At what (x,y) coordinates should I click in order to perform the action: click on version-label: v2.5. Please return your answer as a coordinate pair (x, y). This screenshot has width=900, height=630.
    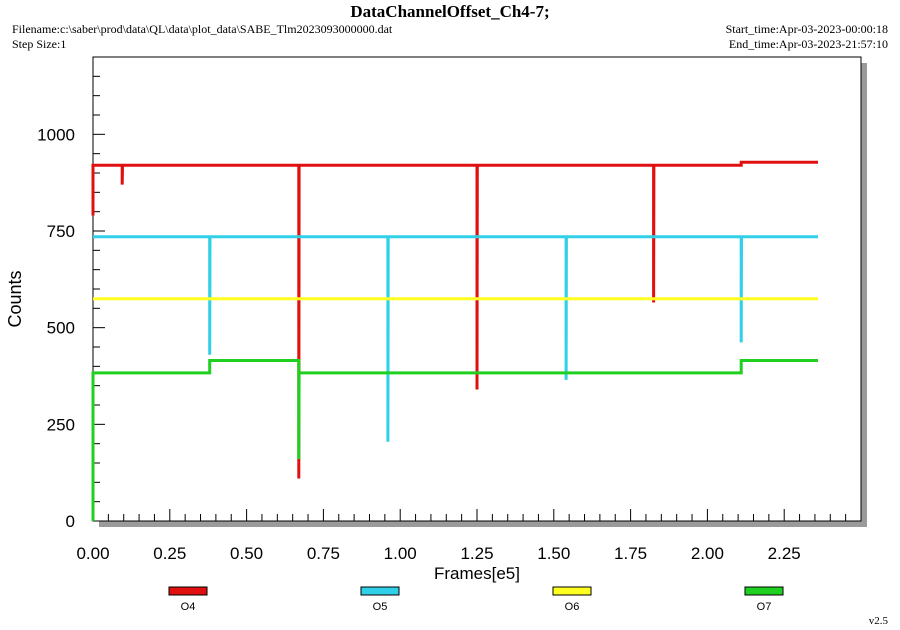
    Looking at the image, I should click on (878, 621).